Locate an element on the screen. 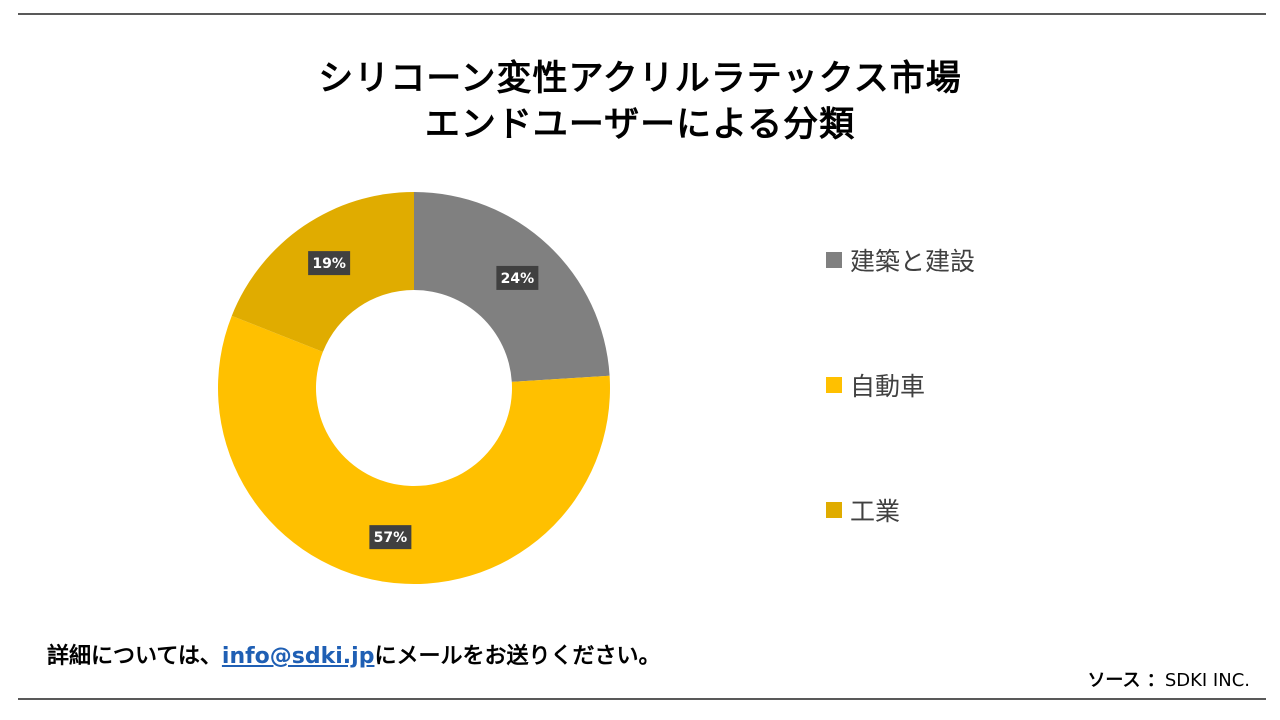  bottom-rule is located at coordinates (642, 699).